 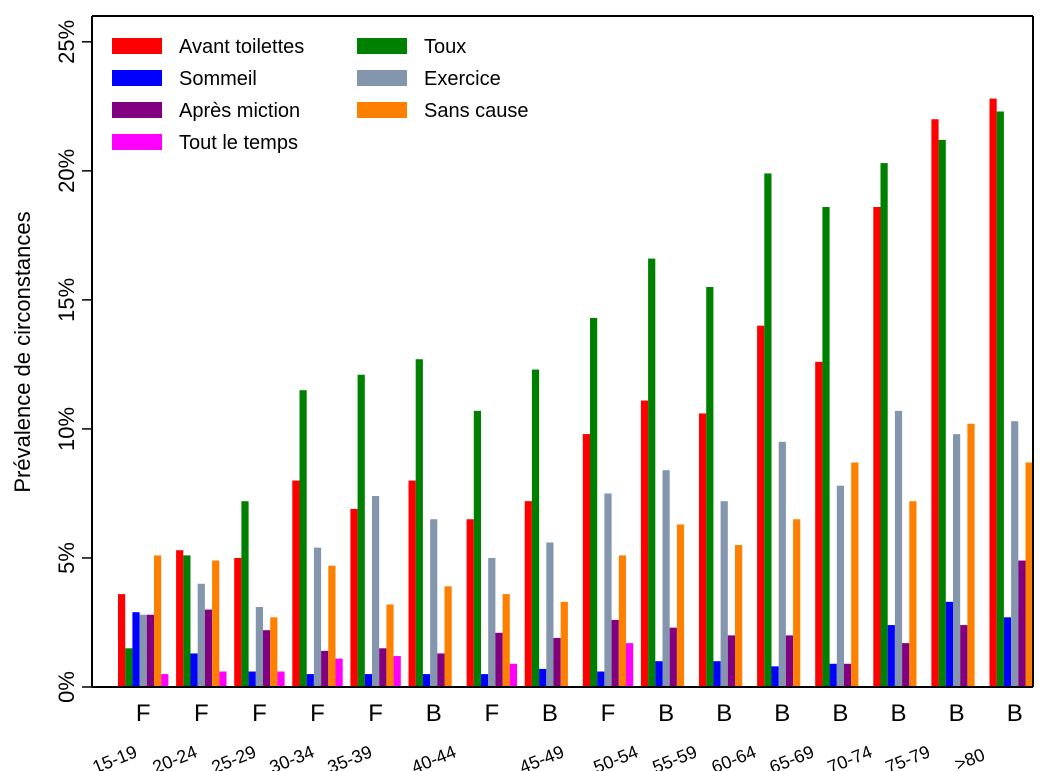 What do you see at coordinates (238, 143) in the screenshot?
I see `legend-label: Tout le temps` at bounding box center [238, 143].